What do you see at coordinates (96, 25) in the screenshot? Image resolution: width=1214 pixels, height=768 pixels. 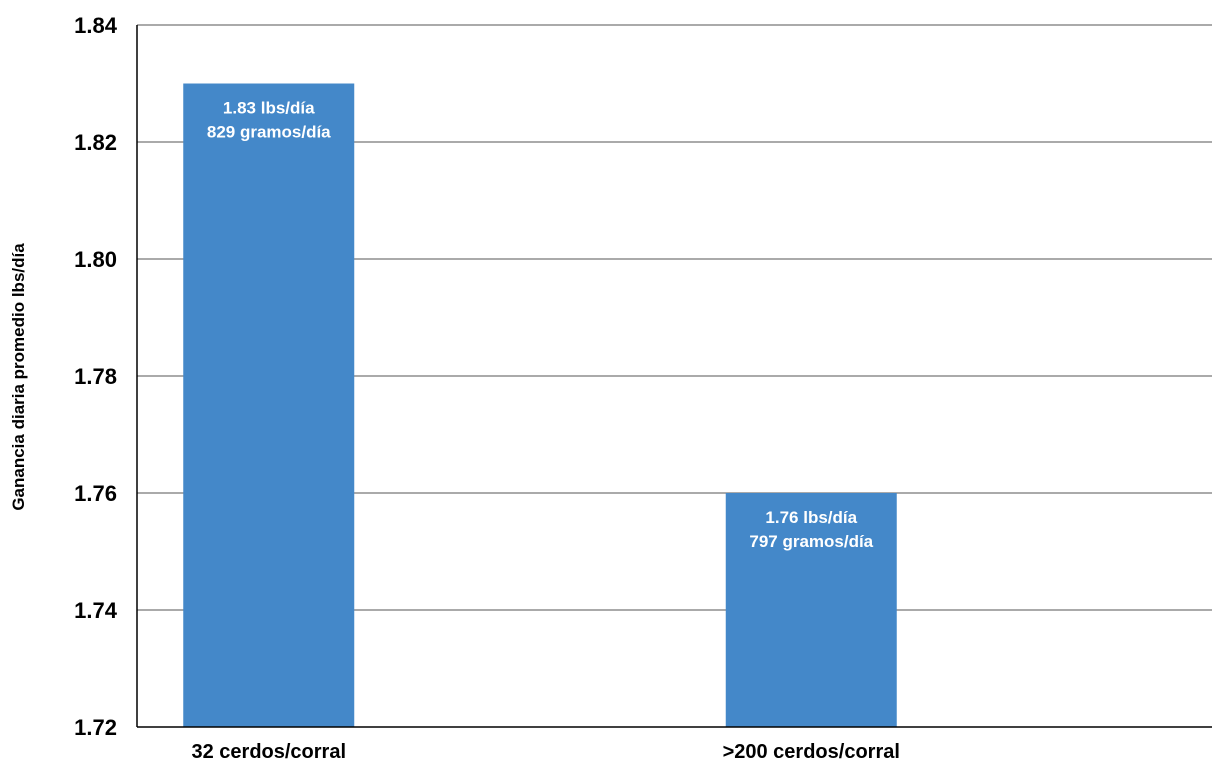 I see `y-tick-label: 1.84` at bounding box center [96, 25].